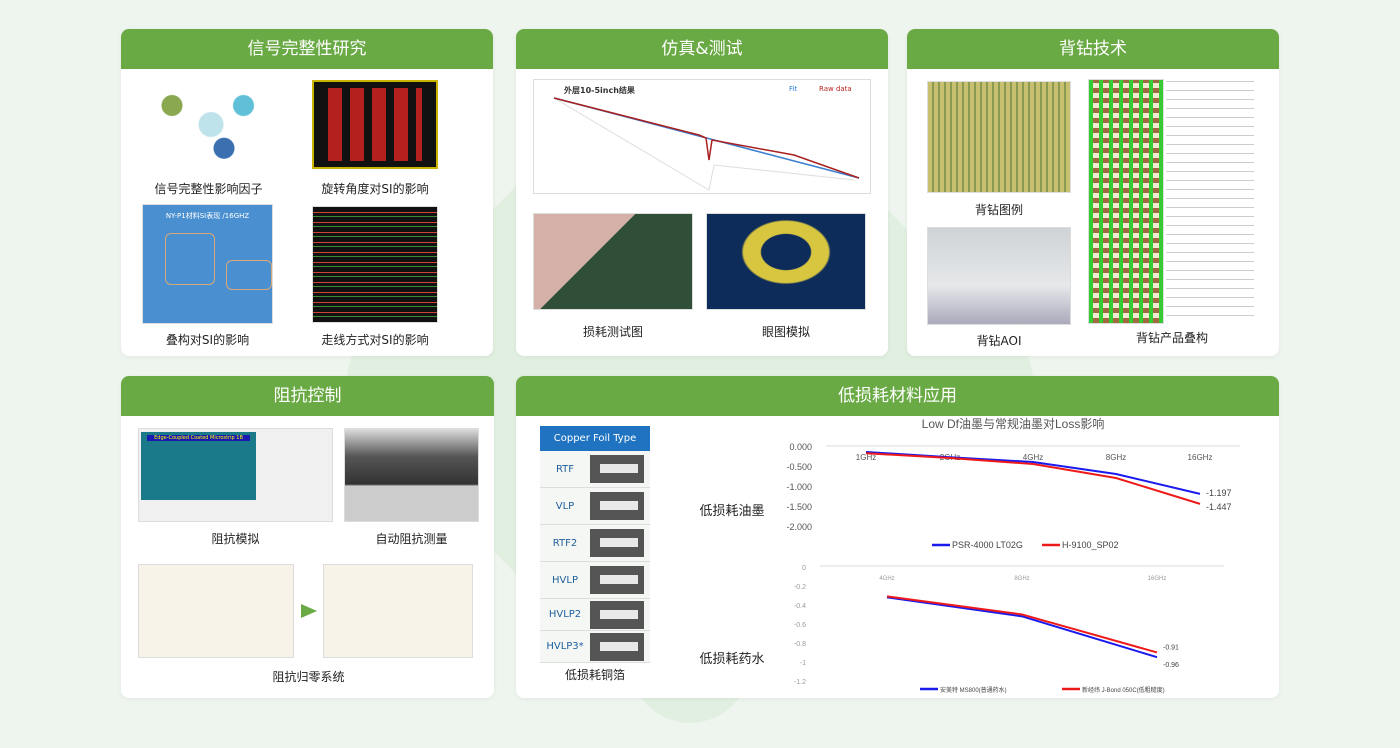 The image size is (1400, 748). Describe the element at coordinates (1210, 201) in the screenshot. I see `stackup-labels` at that location.